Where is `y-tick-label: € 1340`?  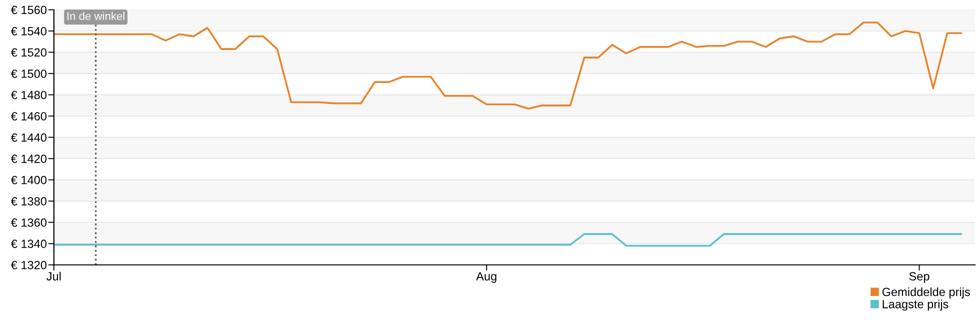
y-tick-label: € 1340 is located at coordinates (28, 244).